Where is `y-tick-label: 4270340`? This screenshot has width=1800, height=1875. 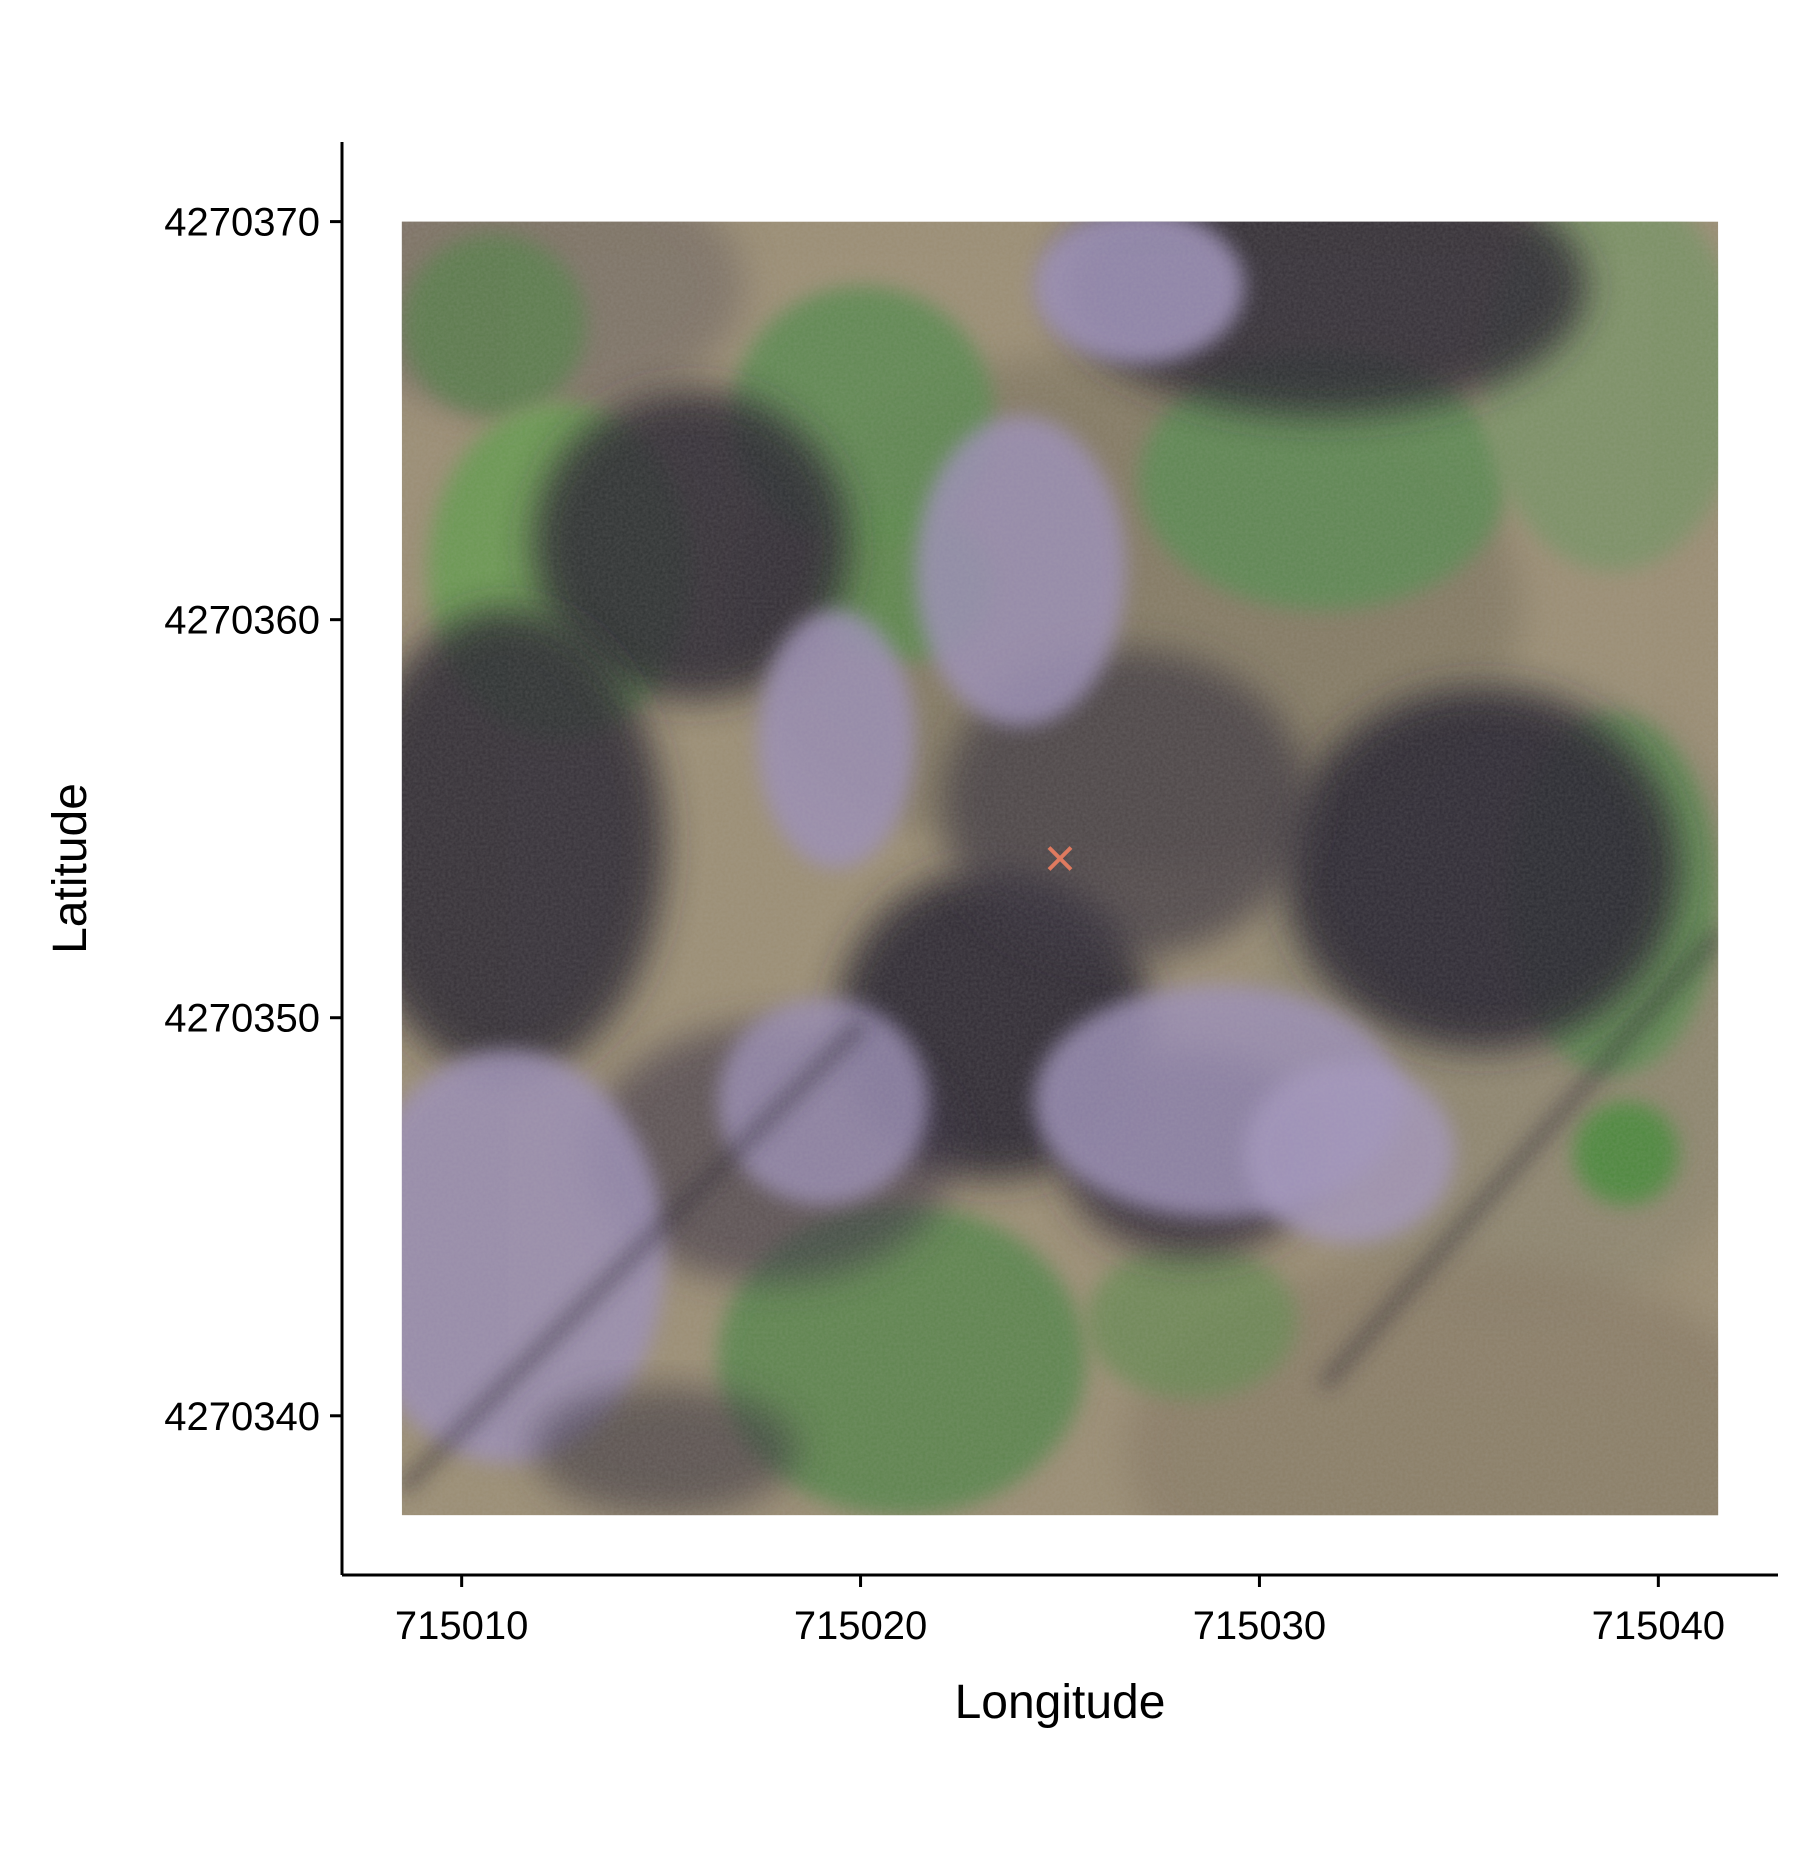 y-tick-label: 4270340 is located at coordinates (242, 1417).